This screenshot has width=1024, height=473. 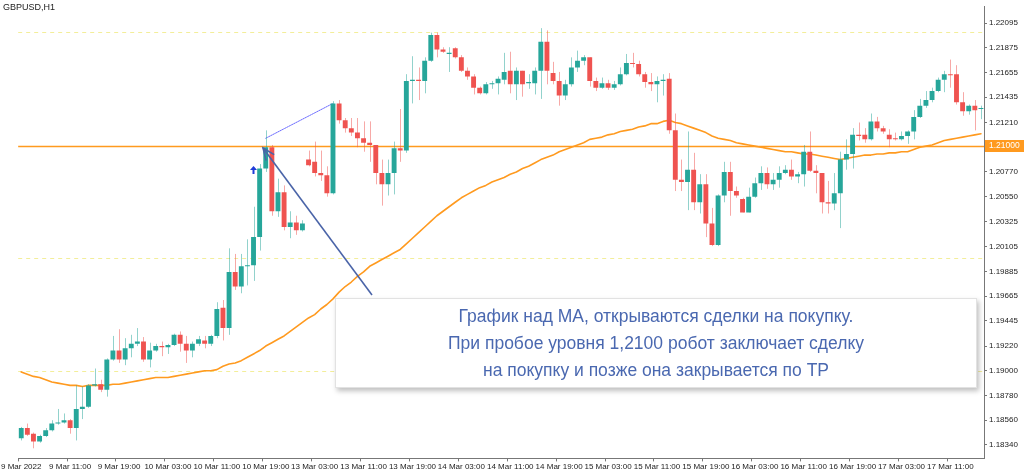 I want to click on x-tick-label: 14 Mar 11:00, so click(x=510, y=467).